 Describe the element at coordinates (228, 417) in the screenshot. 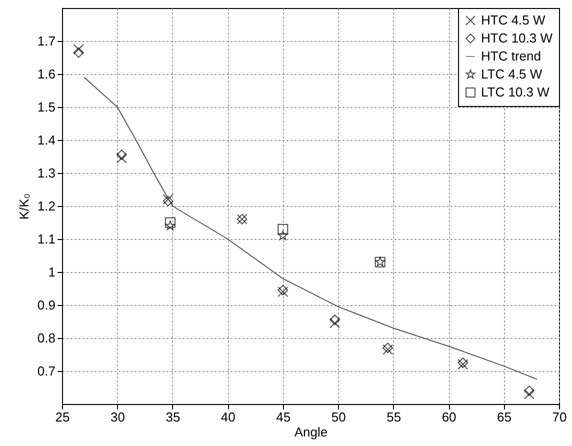

I see `x-tick-label: 40` at that location.